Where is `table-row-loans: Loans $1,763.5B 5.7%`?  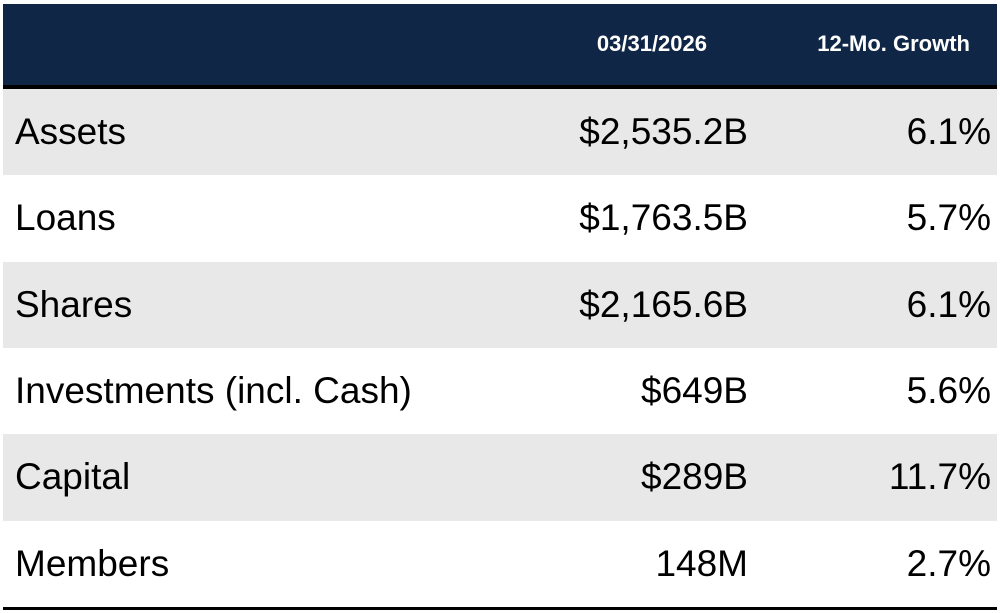 table-row-loans: Loans $1,763.5B 5.7% is located at coordinates (500, 218).